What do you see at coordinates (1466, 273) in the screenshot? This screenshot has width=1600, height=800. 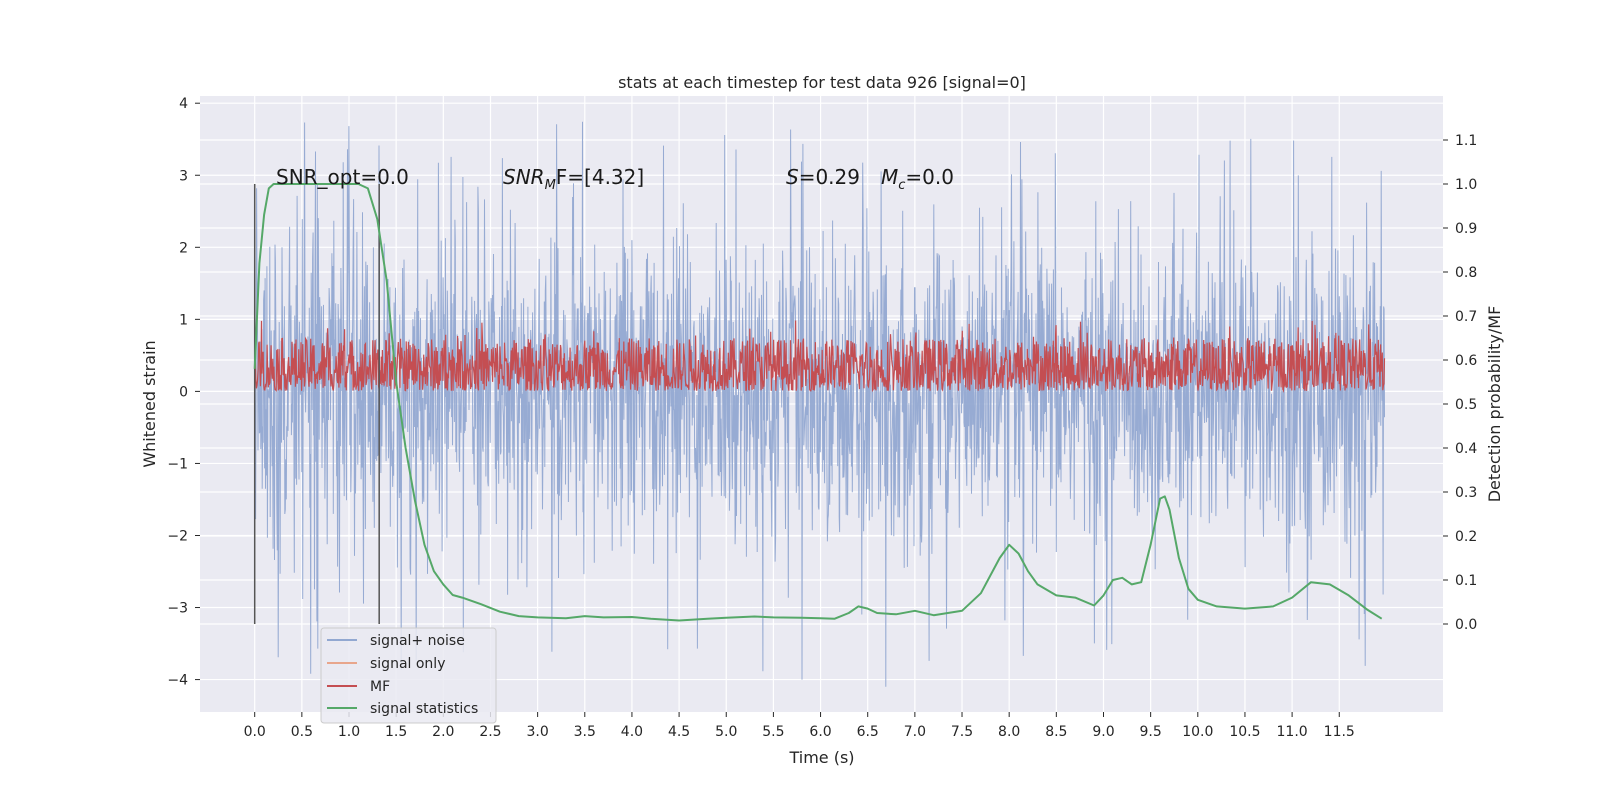 I see `y-right-tick-label: 0.8` at bounding box center [1466, 273].